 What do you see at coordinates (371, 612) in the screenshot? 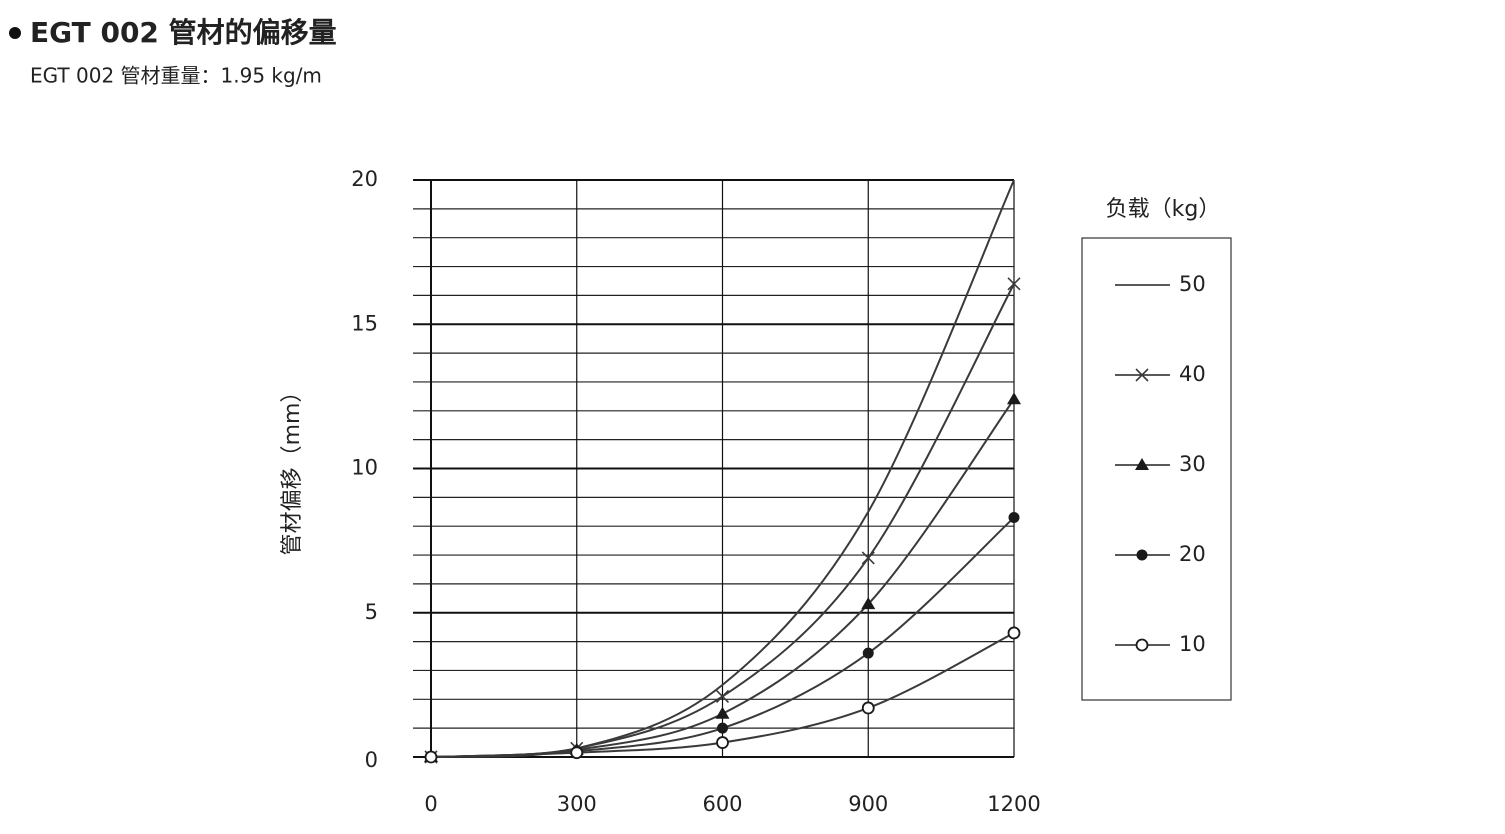
I see `y-tick-label: 5` at bounding box center [371, 612].